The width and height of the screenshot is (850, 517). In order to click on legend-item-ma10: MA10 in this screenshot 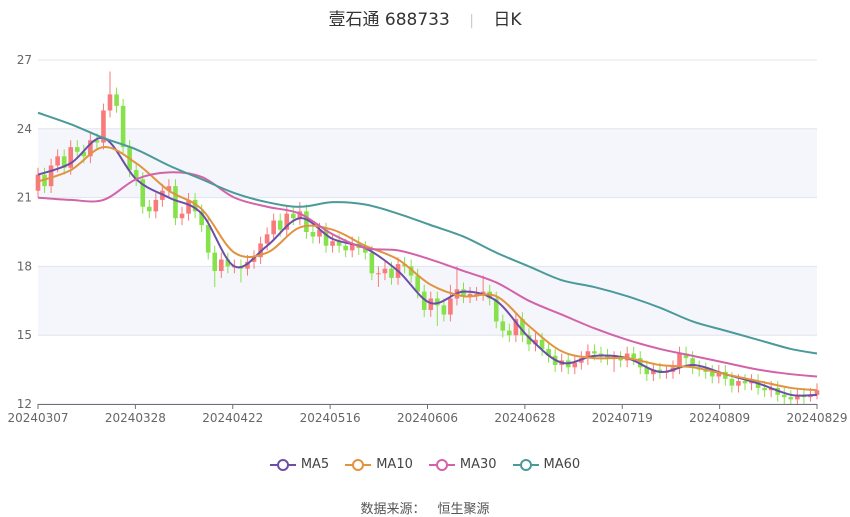, I will do `click(379, 464)`.